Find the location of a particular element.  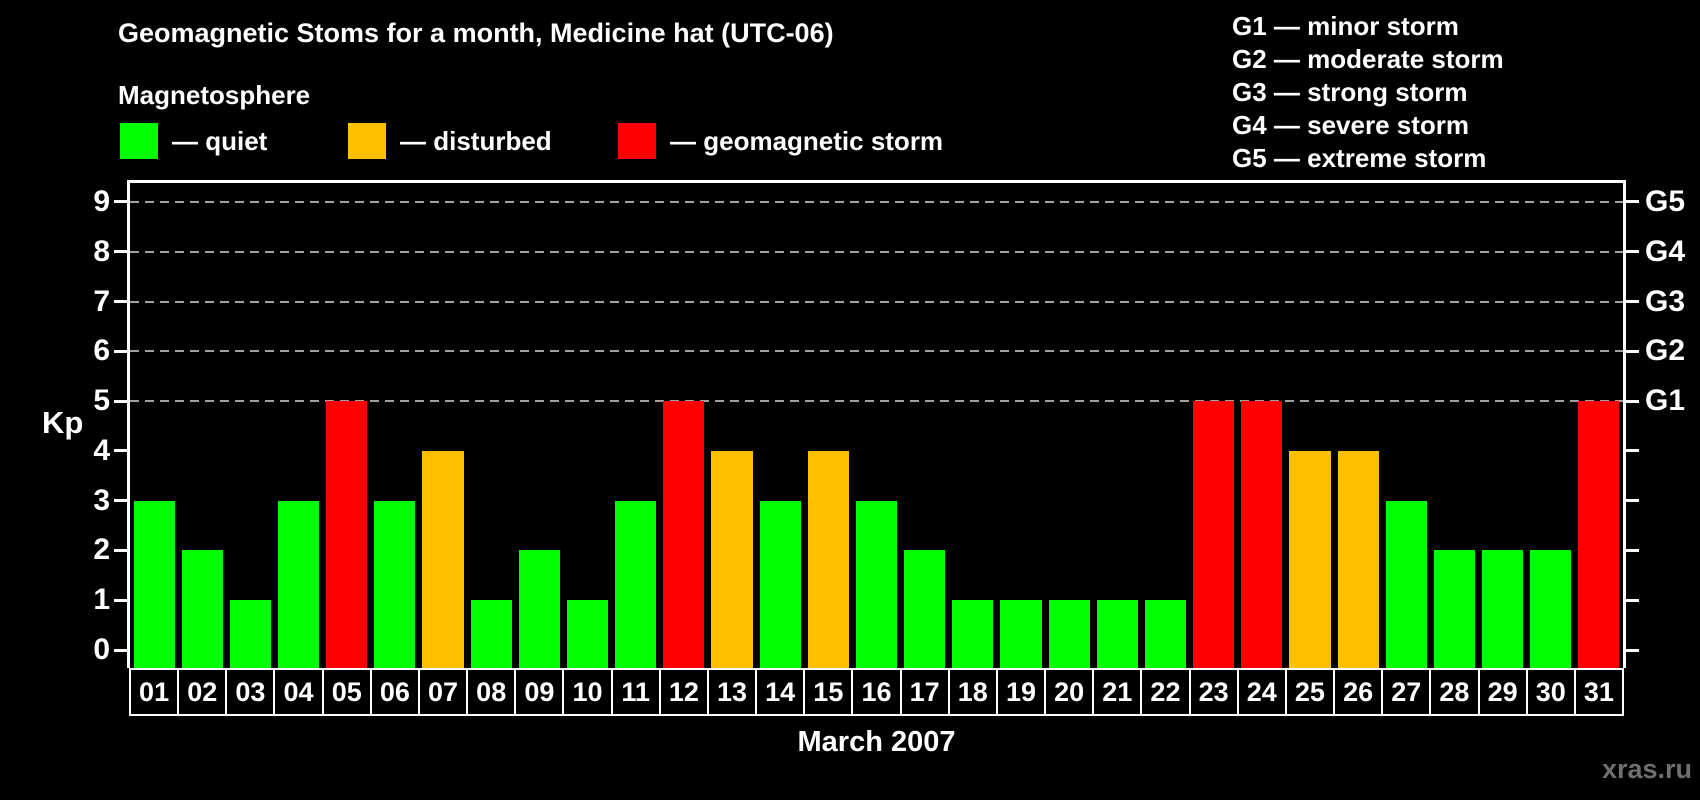

g-legend-line-5: G5 — extreme storm is located at coordinates (1359, 158).